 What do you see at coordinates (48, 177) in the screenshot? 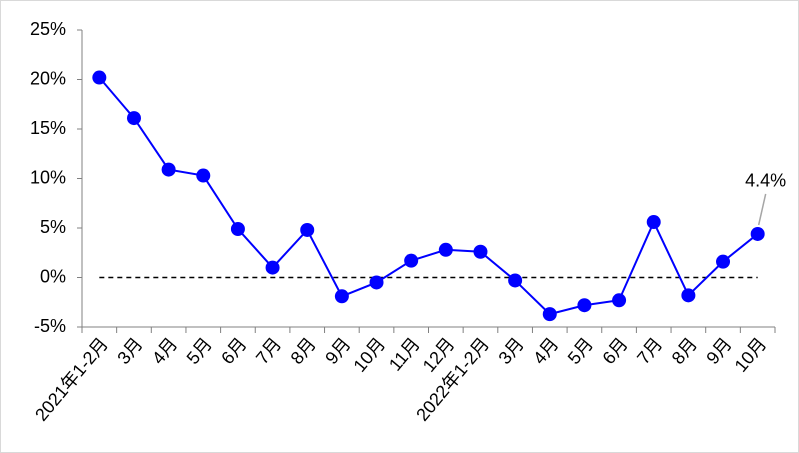
I see `y-tick-label: 10%` at bounding box center [48, 177].